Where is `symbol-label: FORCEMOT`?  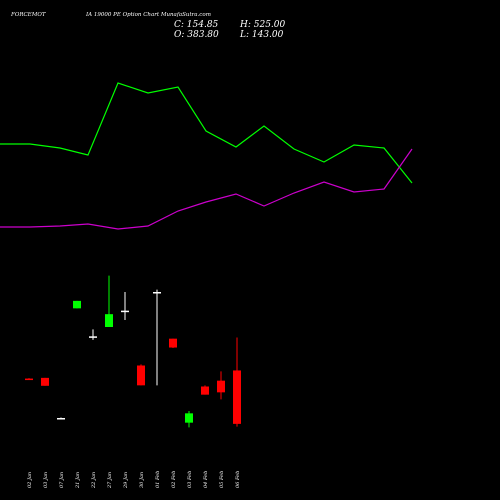
symbol-label: FORCEMOT is located at coordinates (28, 15).